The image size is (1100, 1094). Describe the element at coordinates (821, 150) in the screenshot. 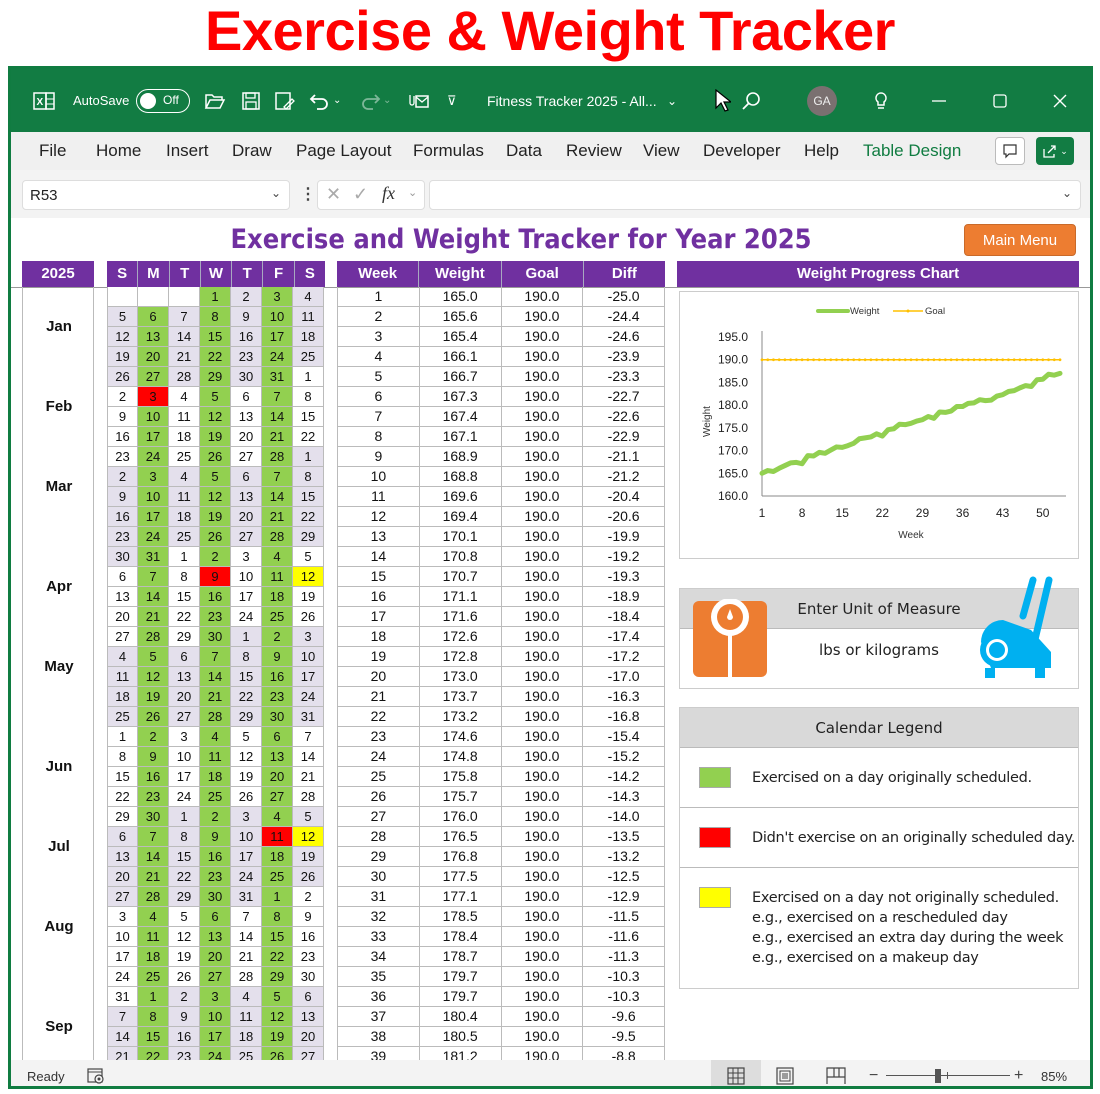

I see `tab-help: Help` at that location.